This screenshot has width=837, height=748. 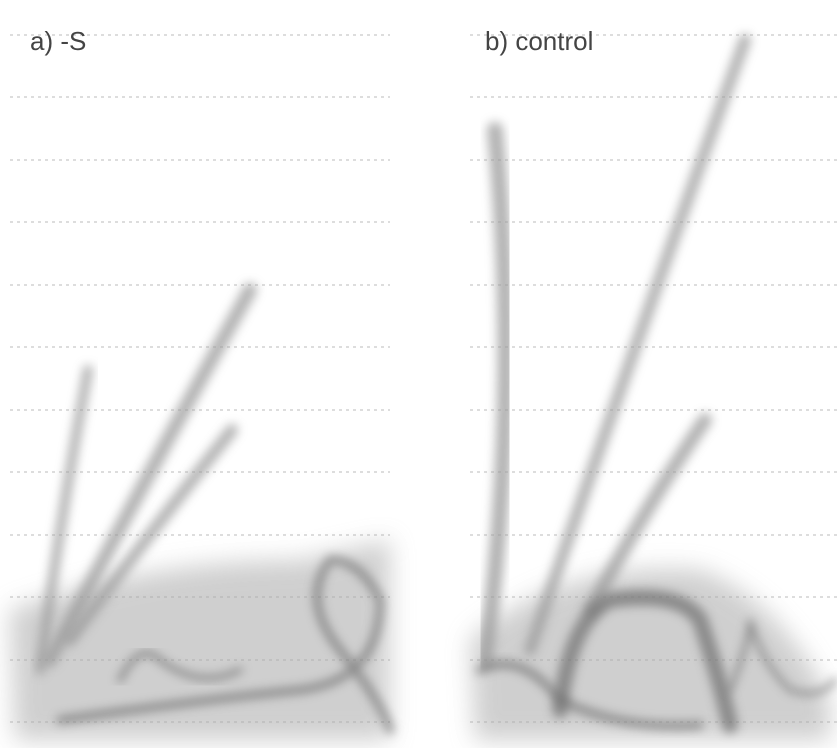 What do you see at coordinates (539, 41) in the screenshot?
I see `panel-label: b) control` at bounding box center [539, 41].